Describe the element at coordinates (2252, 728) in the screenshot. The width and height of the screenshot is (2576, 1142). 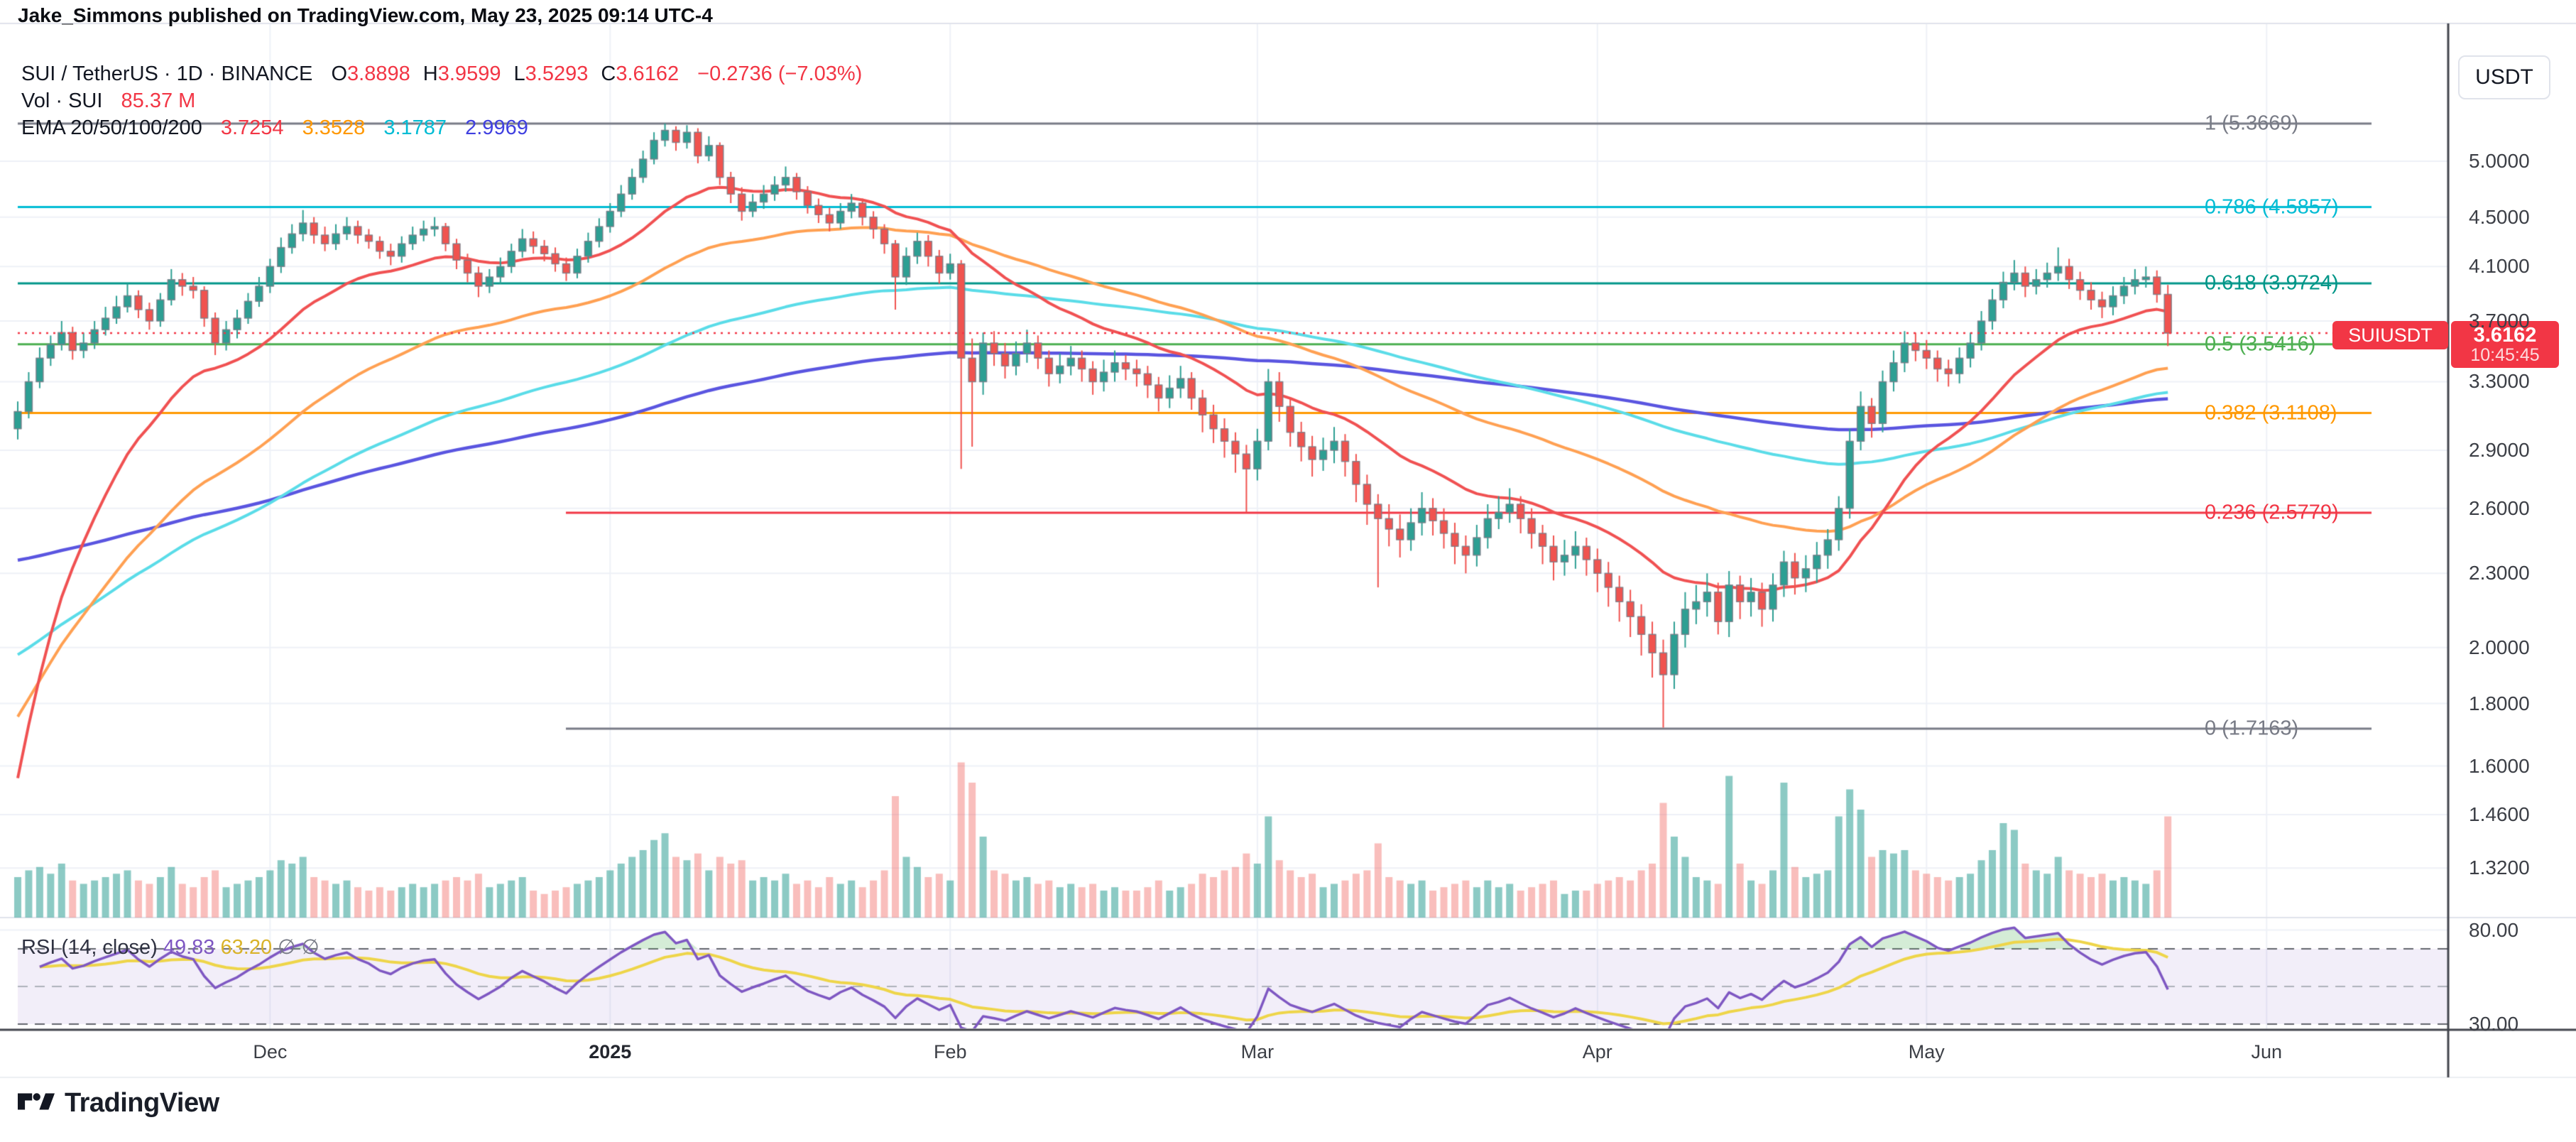
I see `fib-level-label: 0 (1.7163)` at that location.